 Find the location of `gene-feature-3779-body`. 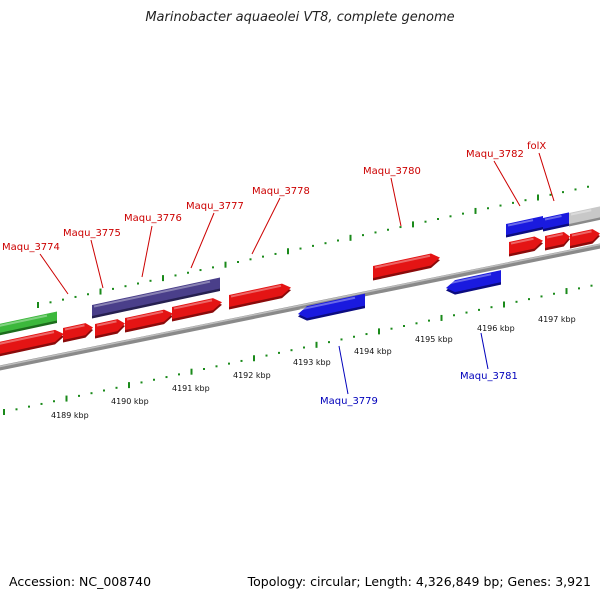

gene-feature-3779-body is located at coordinates (331, 306).